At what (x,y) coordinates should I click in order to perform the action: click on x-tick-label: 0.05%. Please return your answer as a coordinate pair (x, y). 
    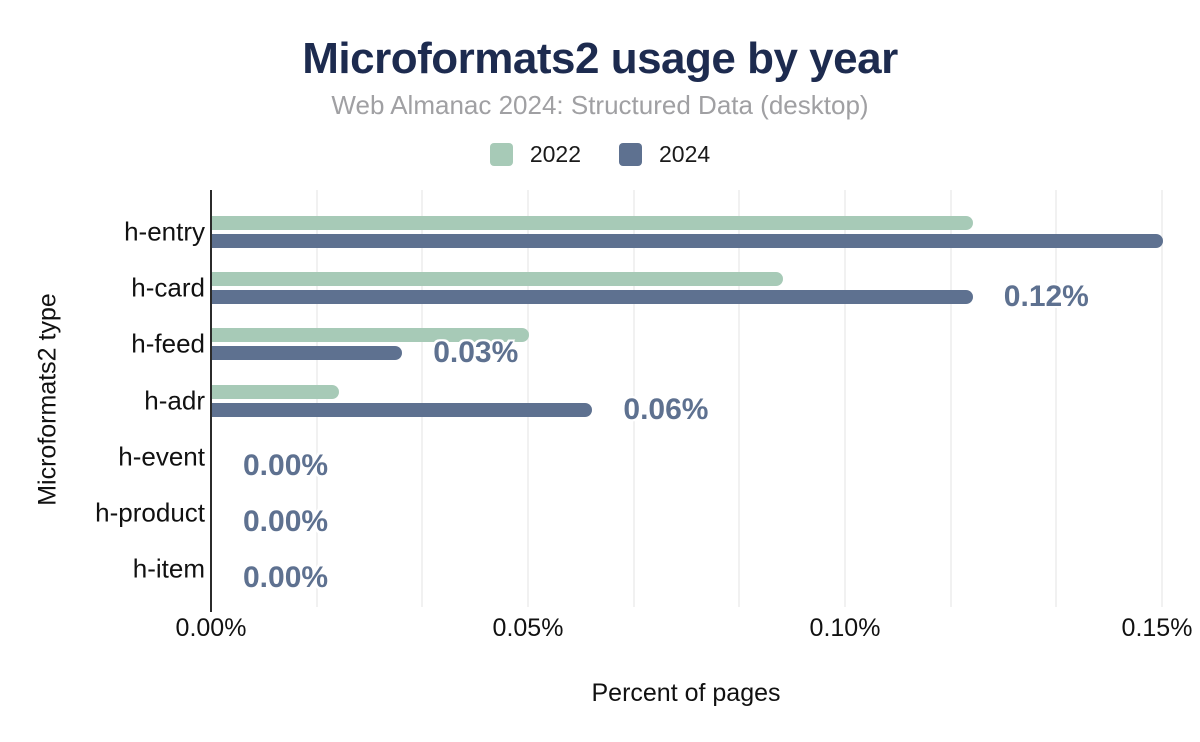
    Looking at the image, I should click on (528, 628).